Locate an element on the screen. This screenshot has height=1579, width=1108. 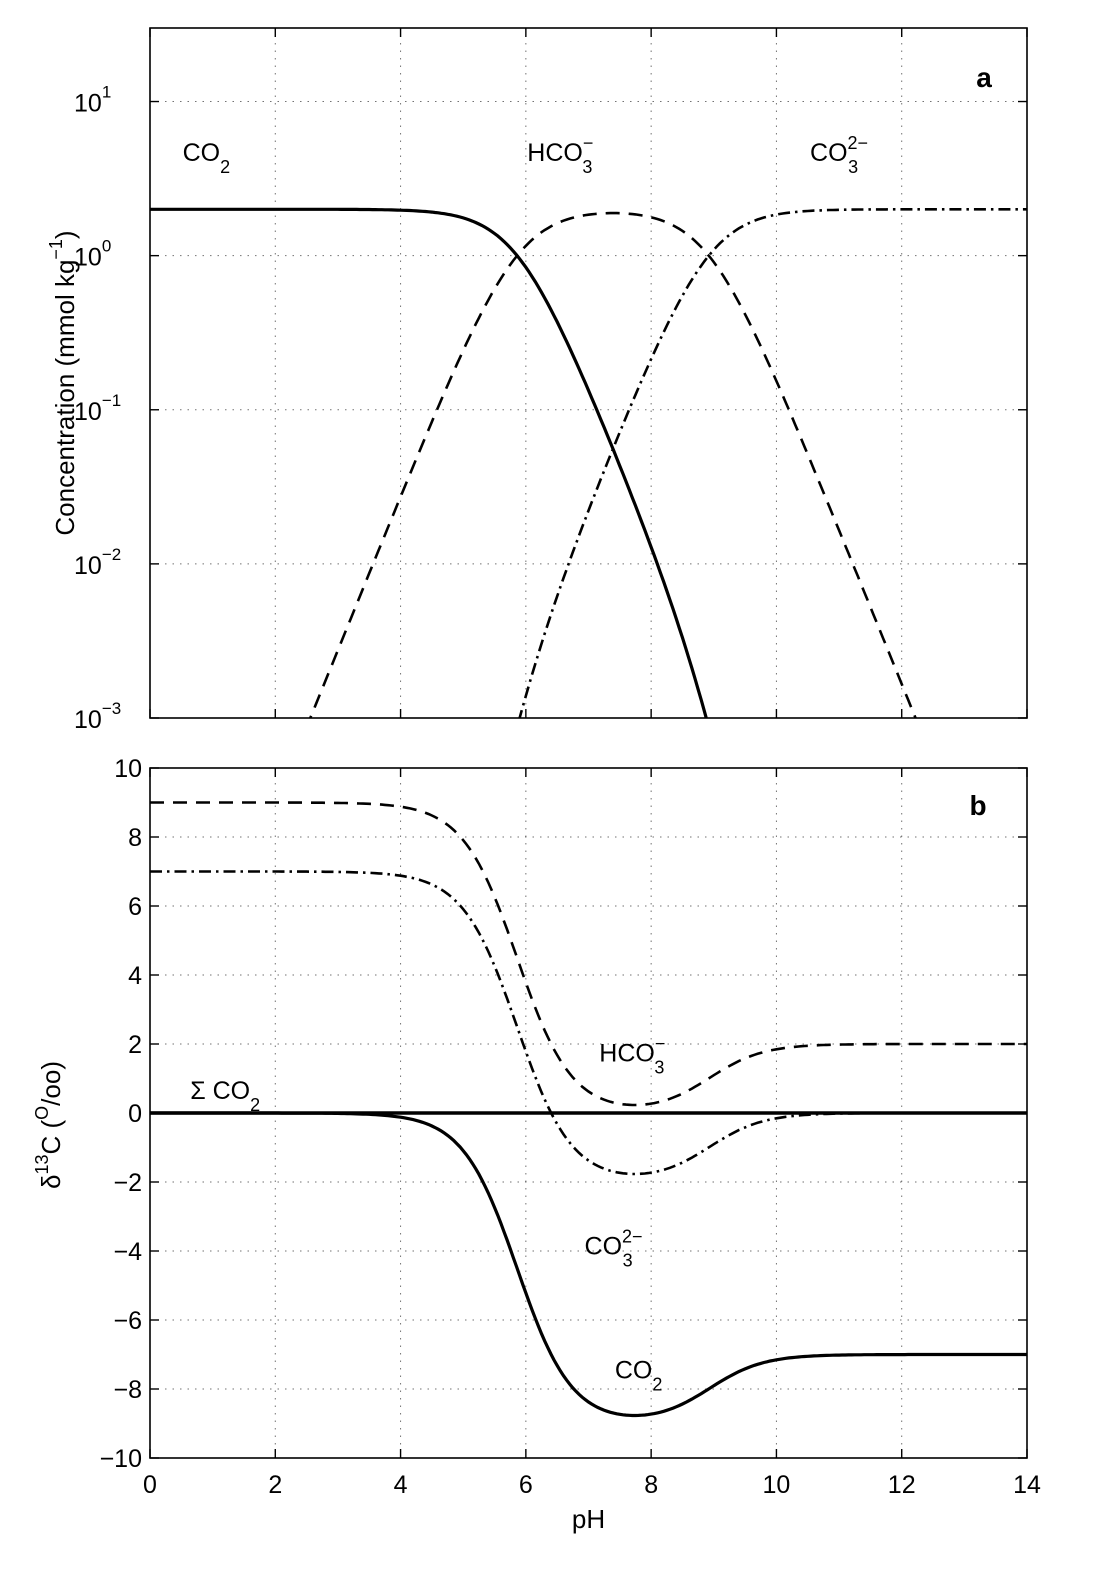
x-tick-label: 4 is located at coordinates (401, 1485).